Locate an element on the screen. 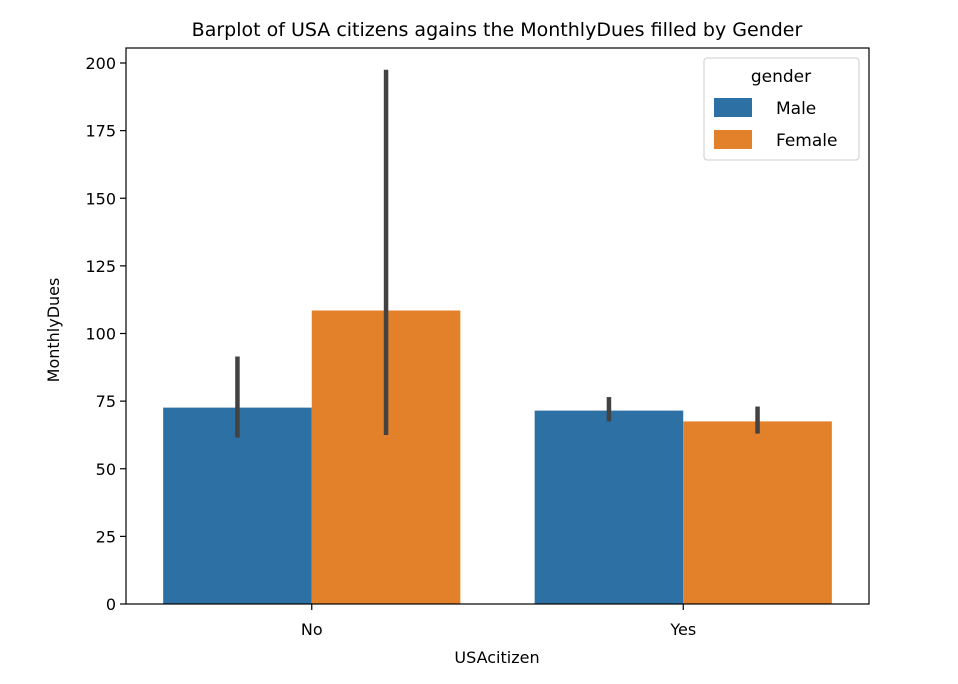 This screenshot has width=958, height=684. y-tick-label: 175 is located at coordinates (100, 131).